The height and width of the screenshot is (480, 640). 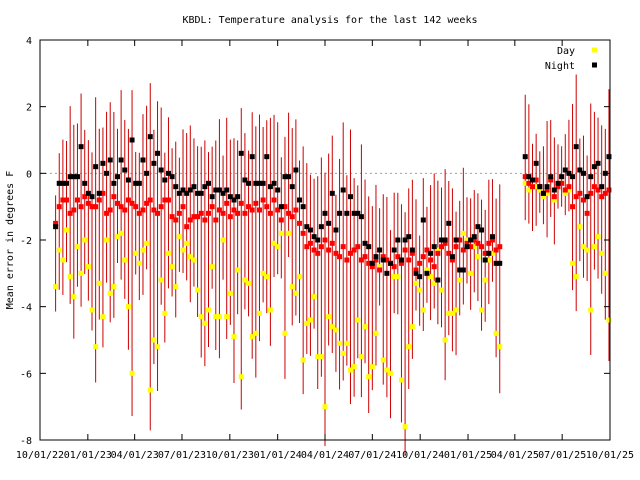 I want to click on x-tick-label: 07/01/24, so click(x=372, y=455).